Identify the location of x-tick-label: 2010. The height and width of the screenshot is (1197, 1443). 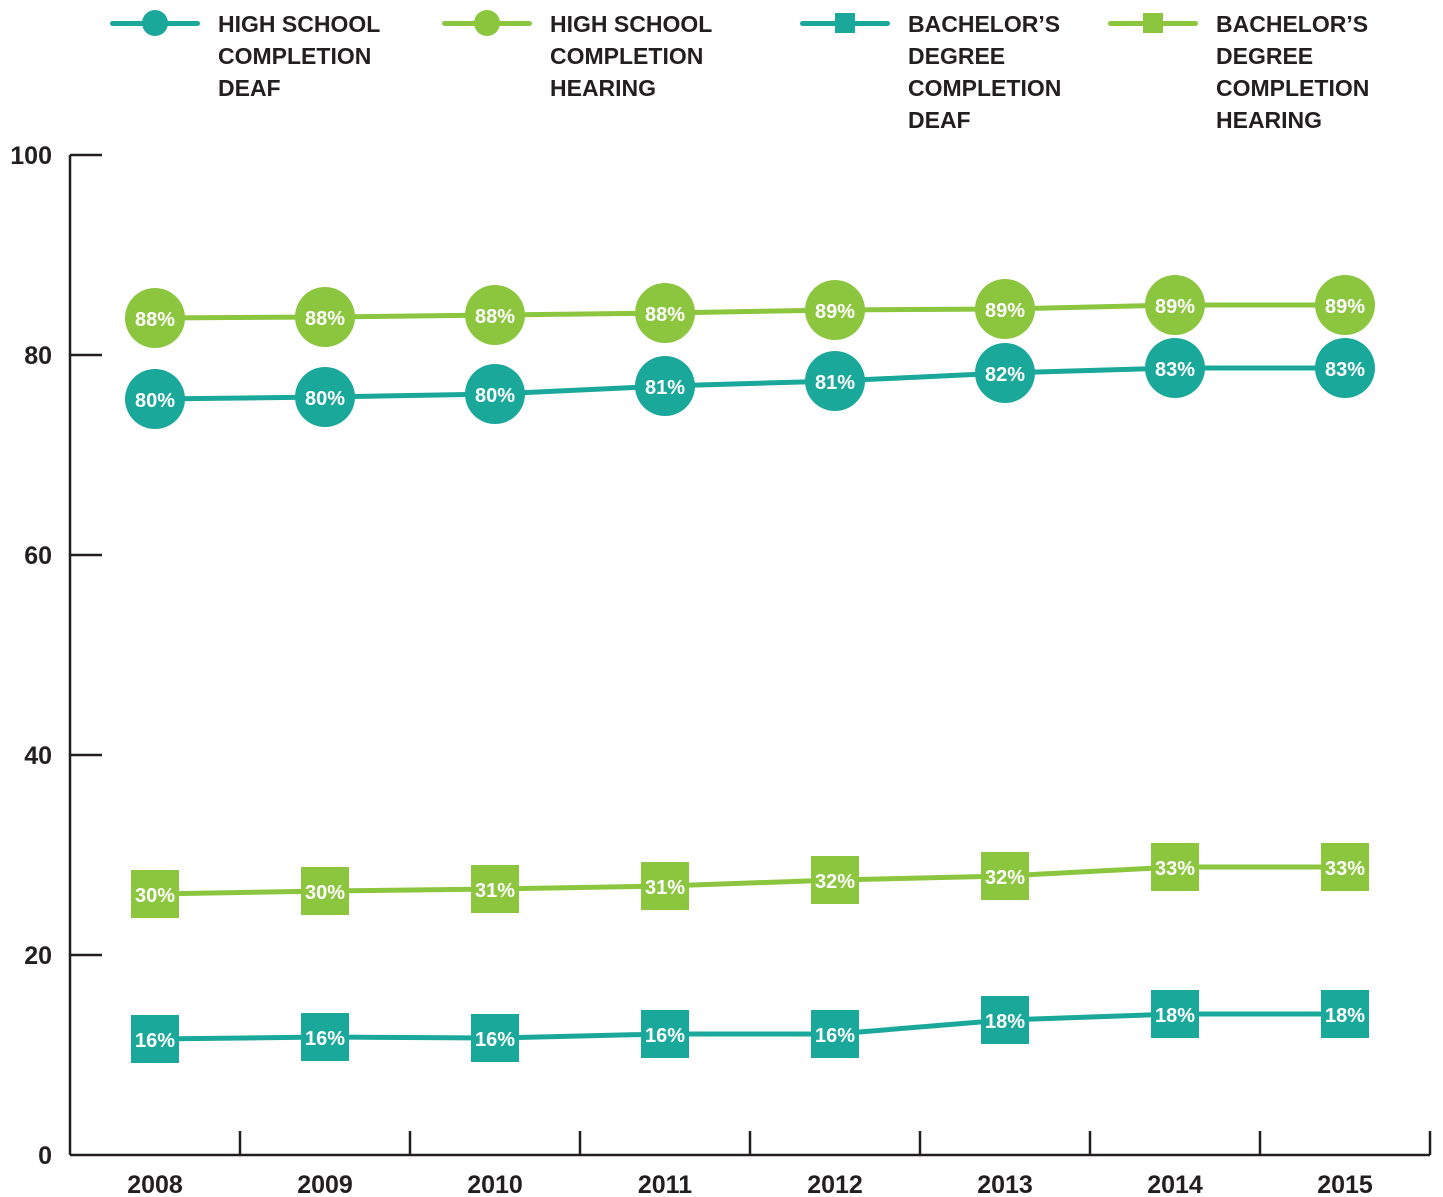
(495, 1184).